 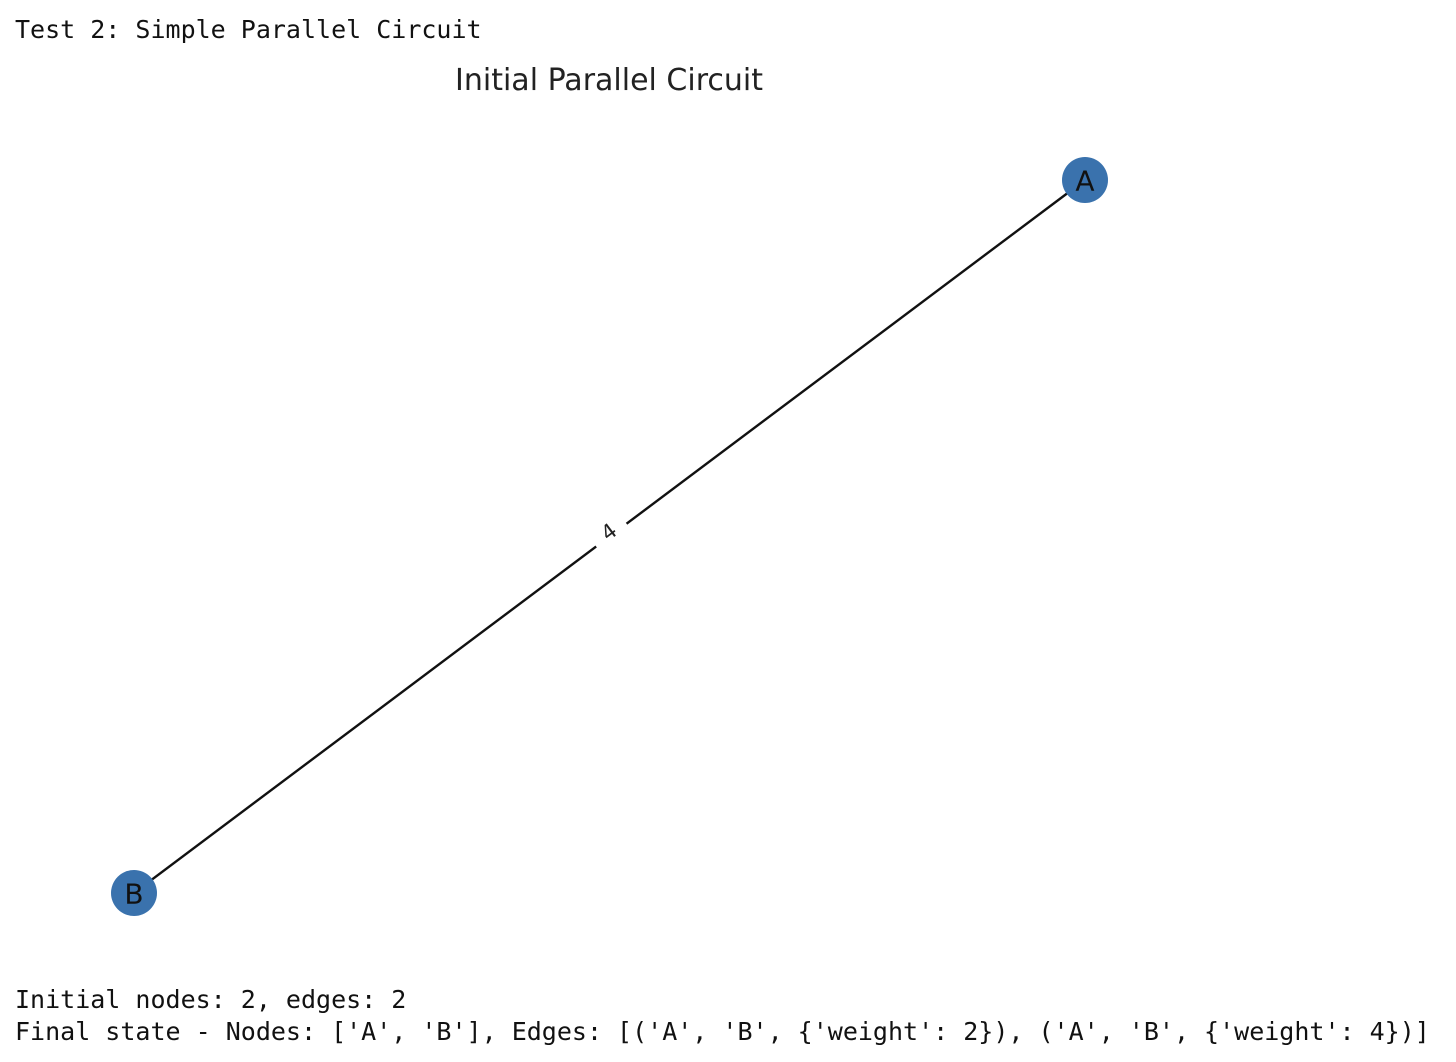 What do you see at coordinates (211, 999) in the screenshot?
I see `cell-output-initial-counts: Initial nodes: 2, edges: 2` at bounding box center [211, 999].